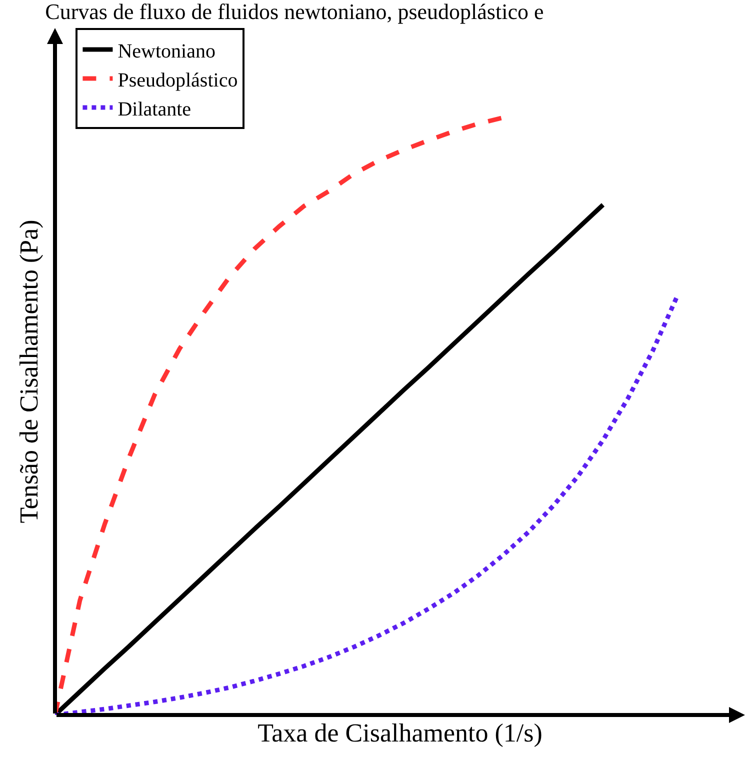 The width and height of the screenshot is (753, 760). What do you see at coordinates (178, 80) in the screenshot?
I see `legend-label: Pseudoplástico` at bounding box center [178, 80].